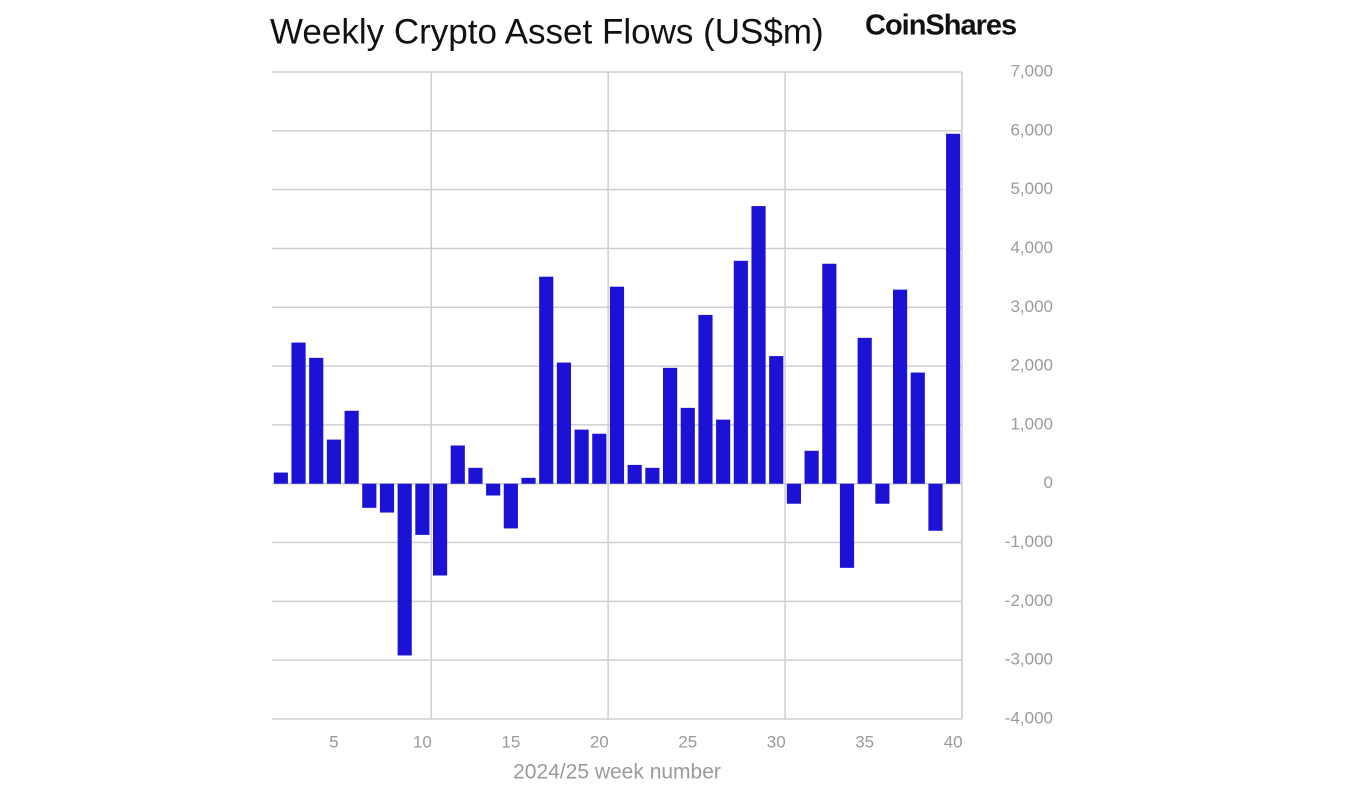  Describe the element at coordinates (333, 741) in the screenshot. I see `x-tick-label: 5` at that location.